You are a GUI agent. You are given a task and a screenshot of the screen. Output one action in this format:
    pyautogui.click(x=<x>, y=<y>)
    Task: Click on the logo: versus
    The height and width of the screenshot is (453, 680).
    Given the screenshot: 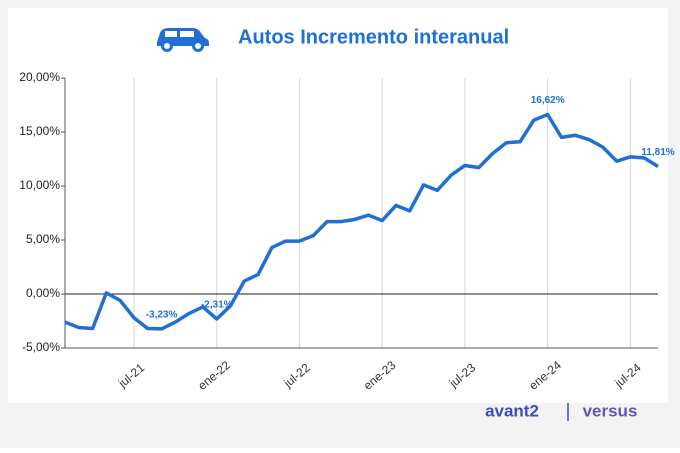 What is the action you would take?
    pyautogui.click(x=610, y=410)
    